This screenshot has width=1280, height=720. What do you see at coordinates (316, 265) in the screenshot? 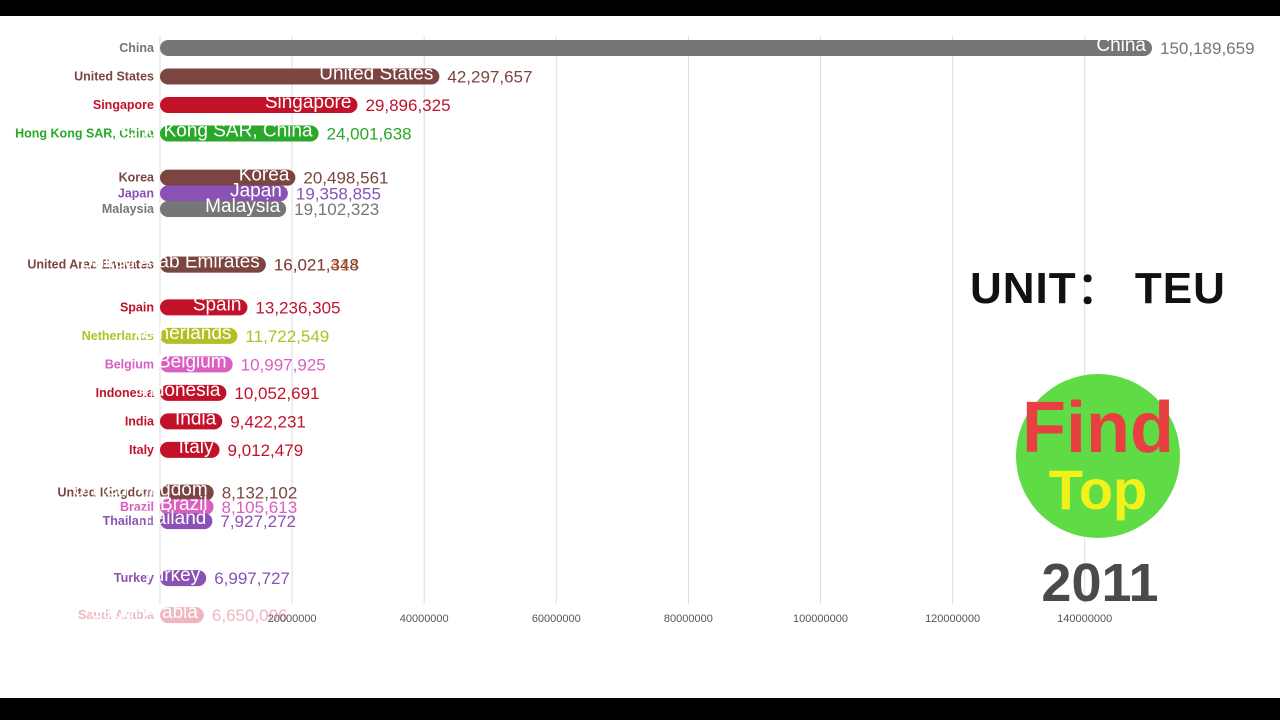
I see `value-label: 16,021,414` at bounding box center [316, 265].